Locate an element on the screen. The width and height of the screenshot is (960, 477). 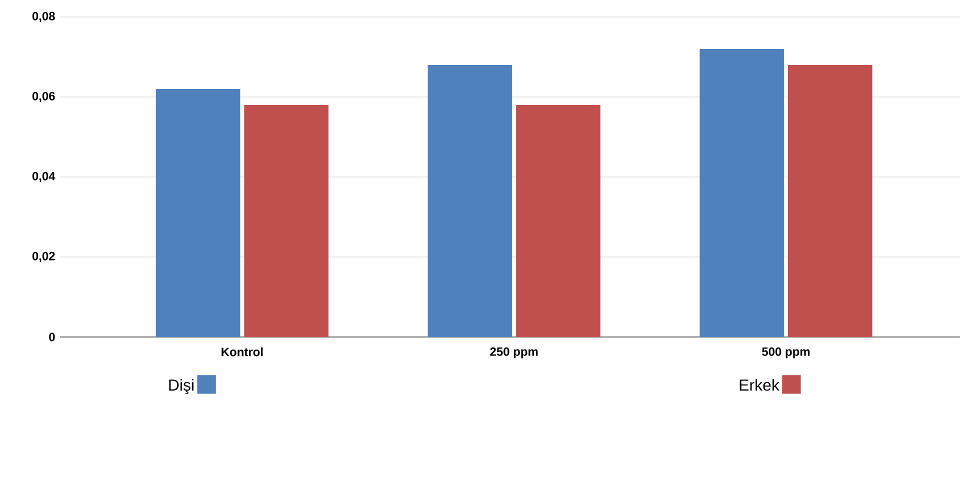
x-tick-label: 500 ppm is located at coordinates (786, 352).